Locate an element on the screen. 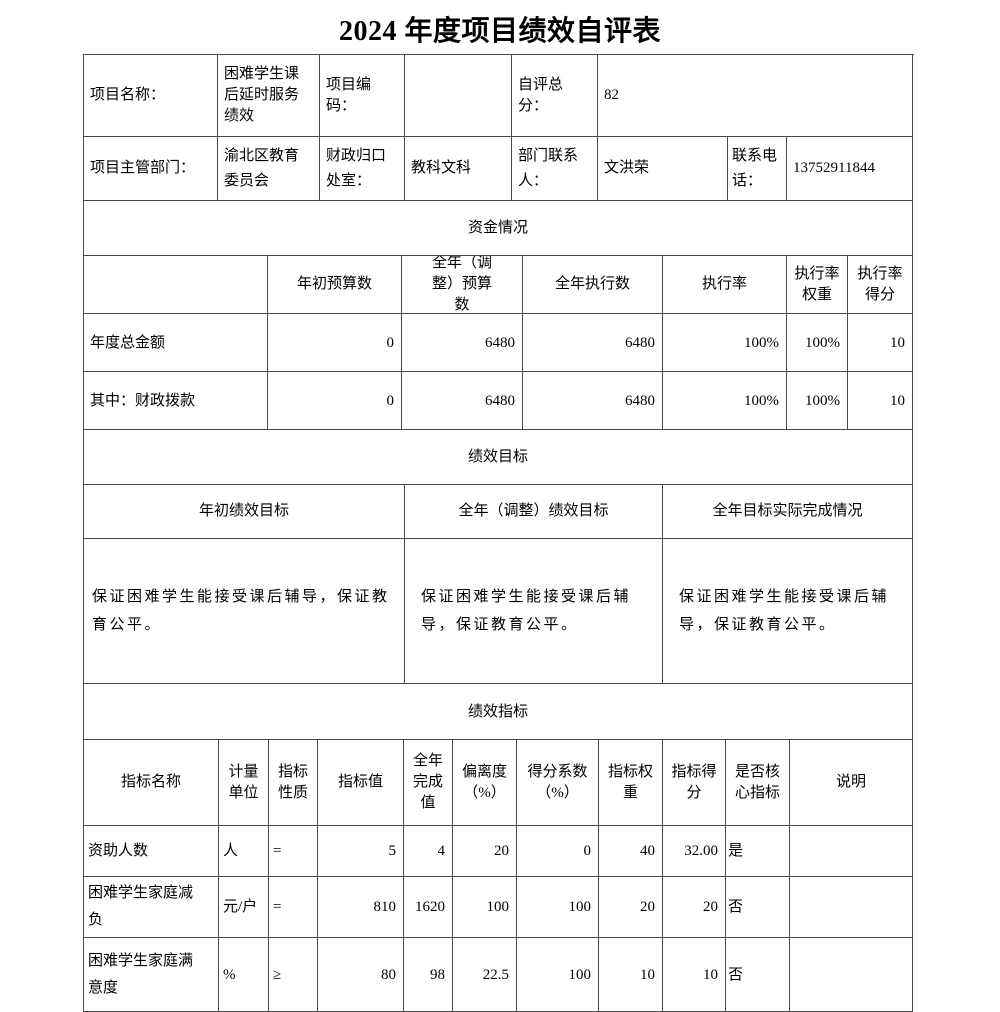 Image resolution: width=1000 pixels, height=1012 pixels. indicator-target: 810 is located at coordinates (361, 907).